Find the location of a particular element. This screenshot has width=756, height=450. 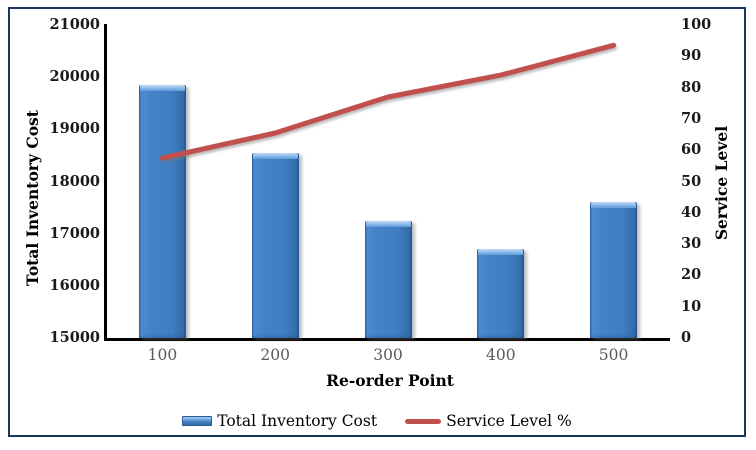

left-axis-line is located at coordinates (105, 182).